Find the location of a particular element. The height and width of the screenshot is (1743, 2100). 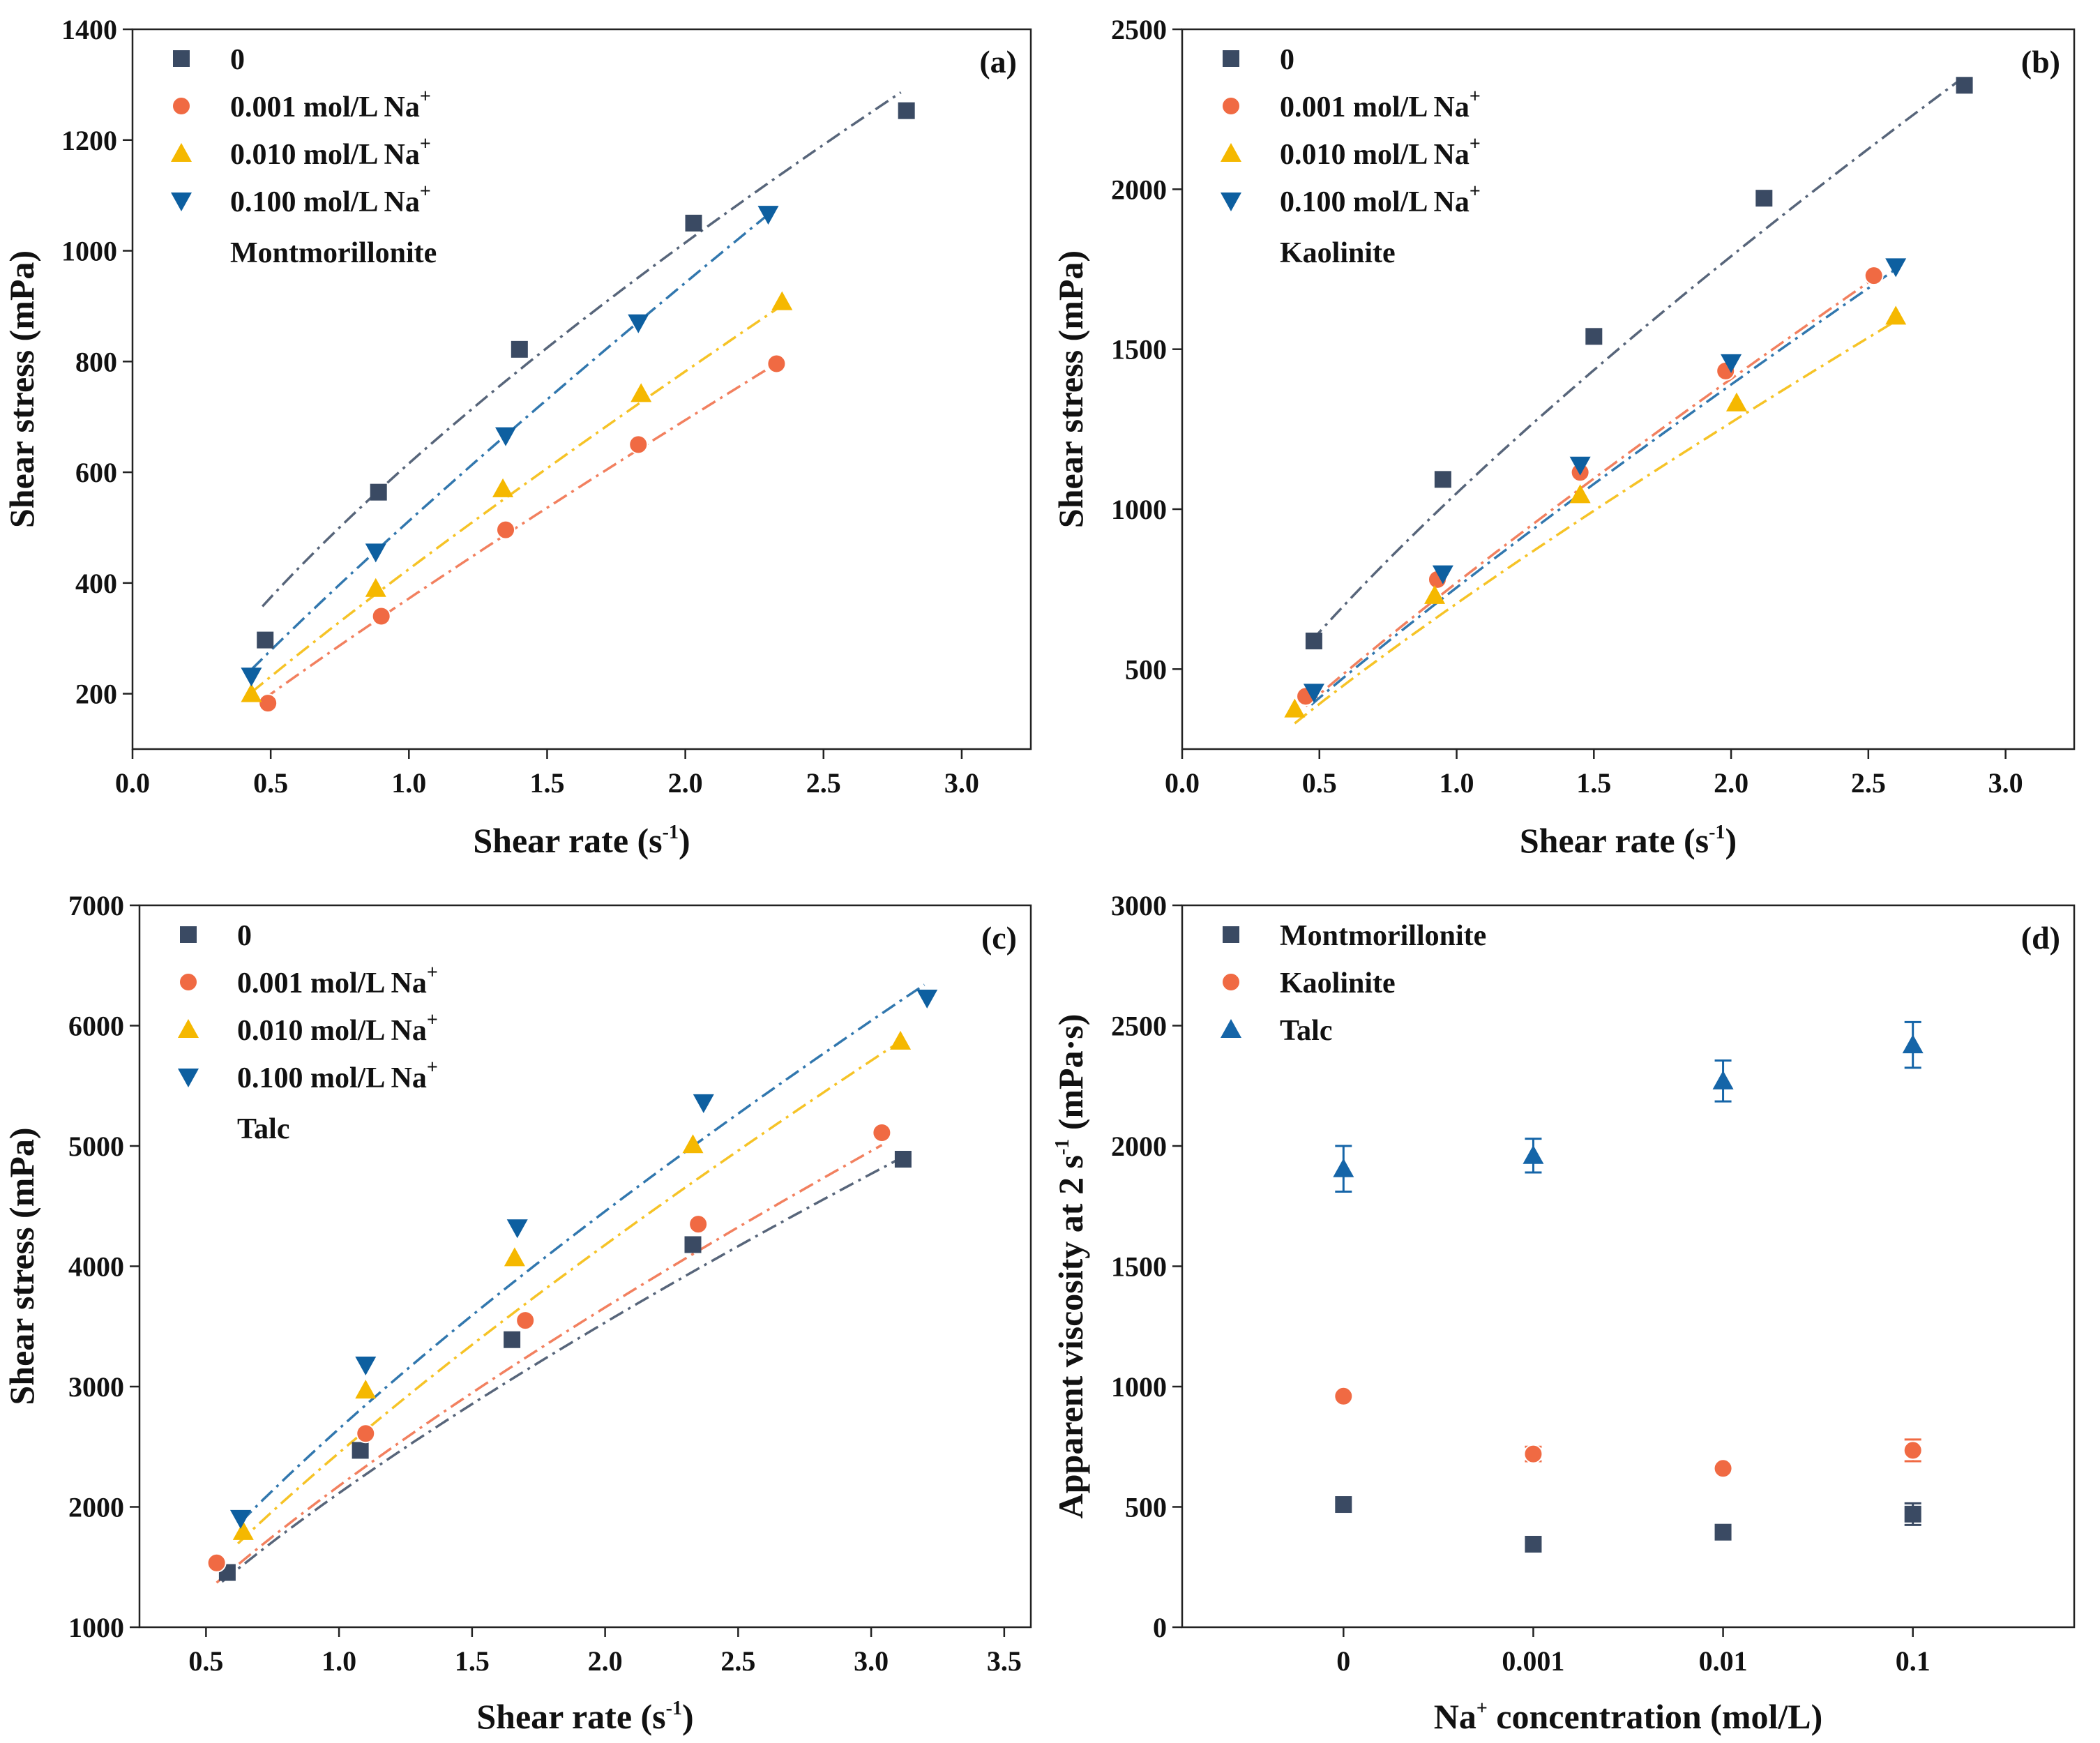

y-axis-label-superscript: -1 is located at coordinates (1062, 1147).